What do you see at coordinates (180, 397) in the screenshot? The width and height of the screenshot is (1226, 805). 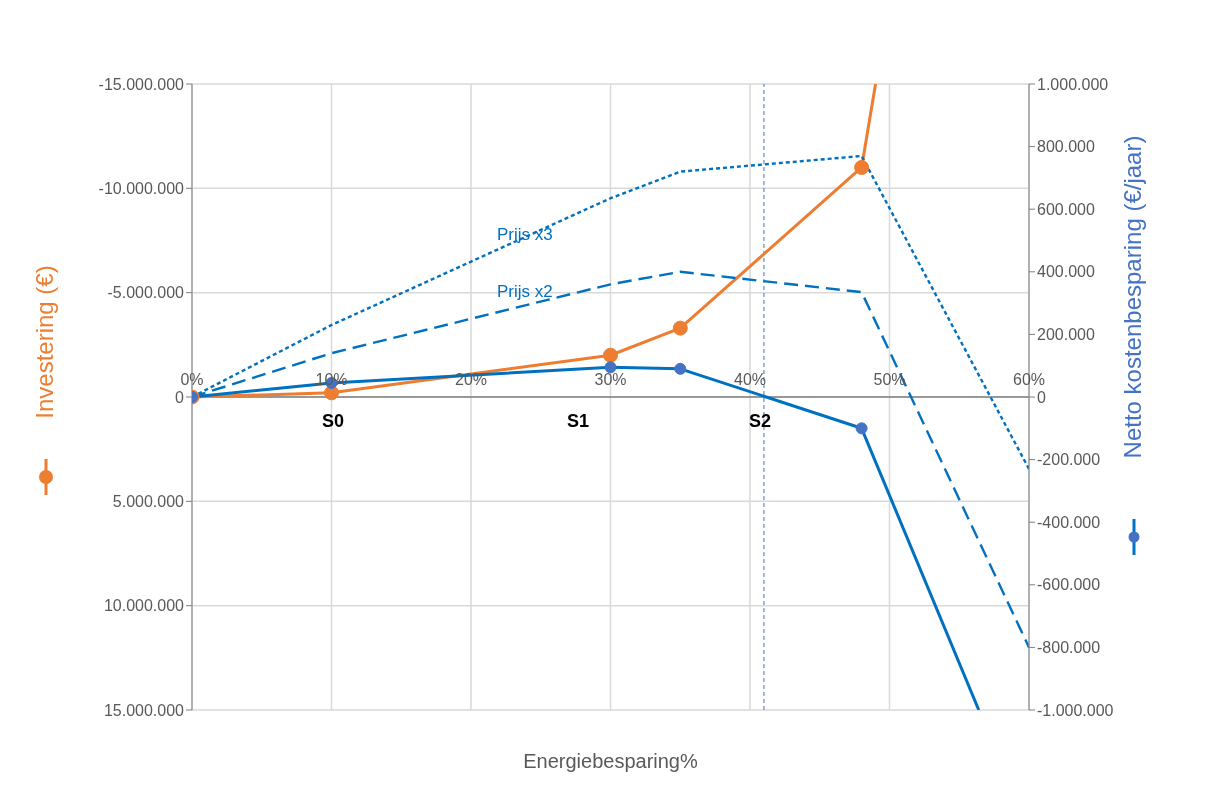 I see `y-tick-label: 0` at bounding box center [180, 397].